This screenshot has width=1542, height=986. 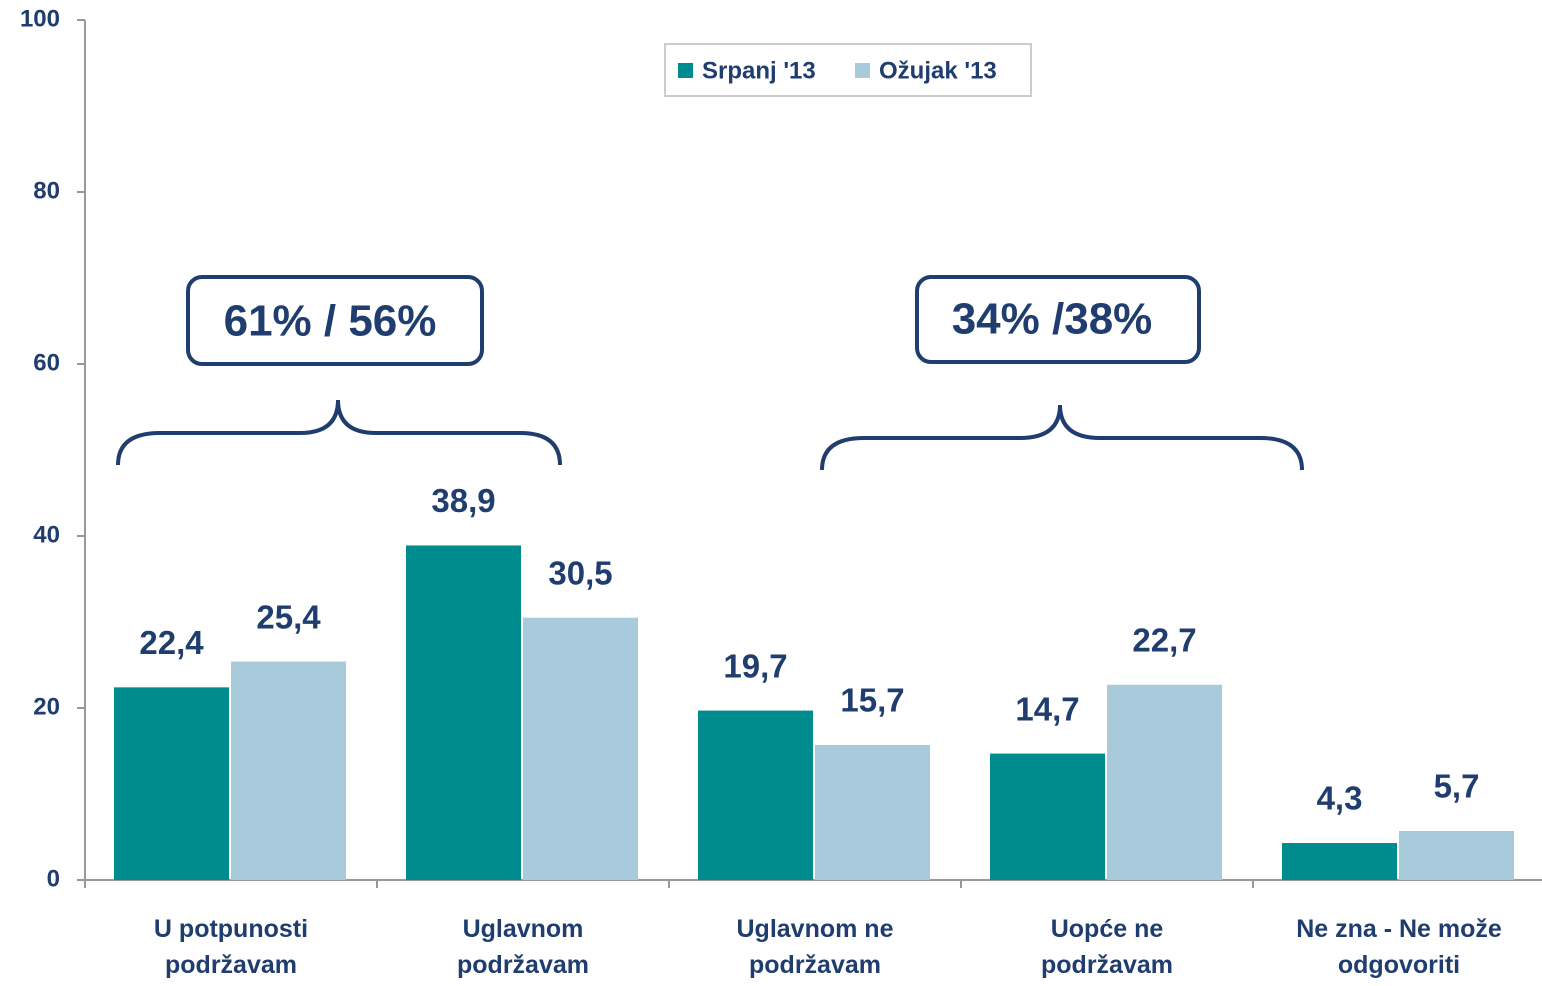 I want to click on x-tick-label: U potpunosti podržavam, so click(x=231, y=947).